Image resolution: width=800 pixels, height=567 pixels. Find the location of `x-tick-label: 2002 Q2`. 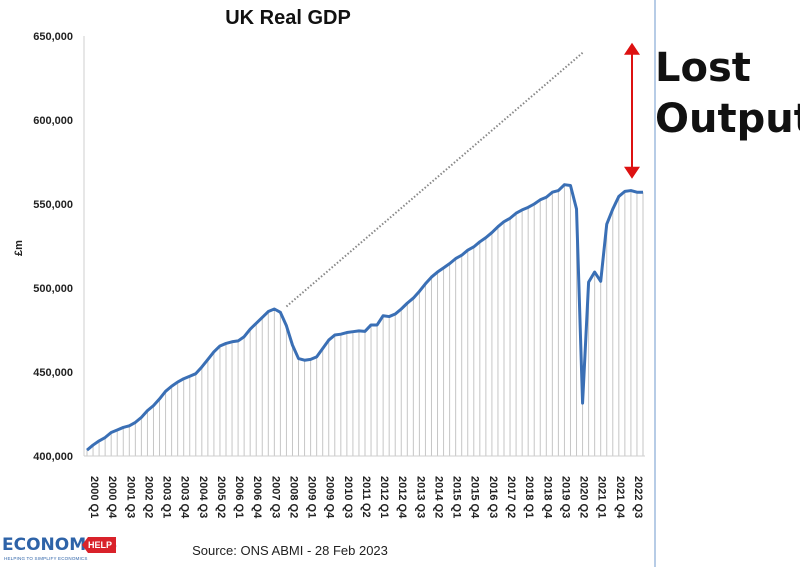

x-tick-label: 2002 Q2 is located at coordinates (148, 497).